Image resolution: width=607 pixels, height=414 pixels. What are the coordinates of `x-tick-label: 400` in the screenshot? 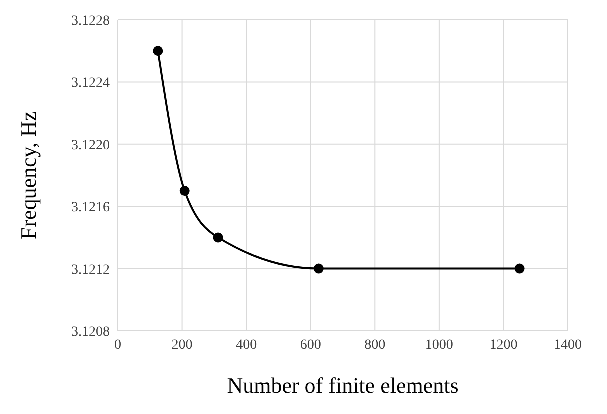 It's located at (247, 345).